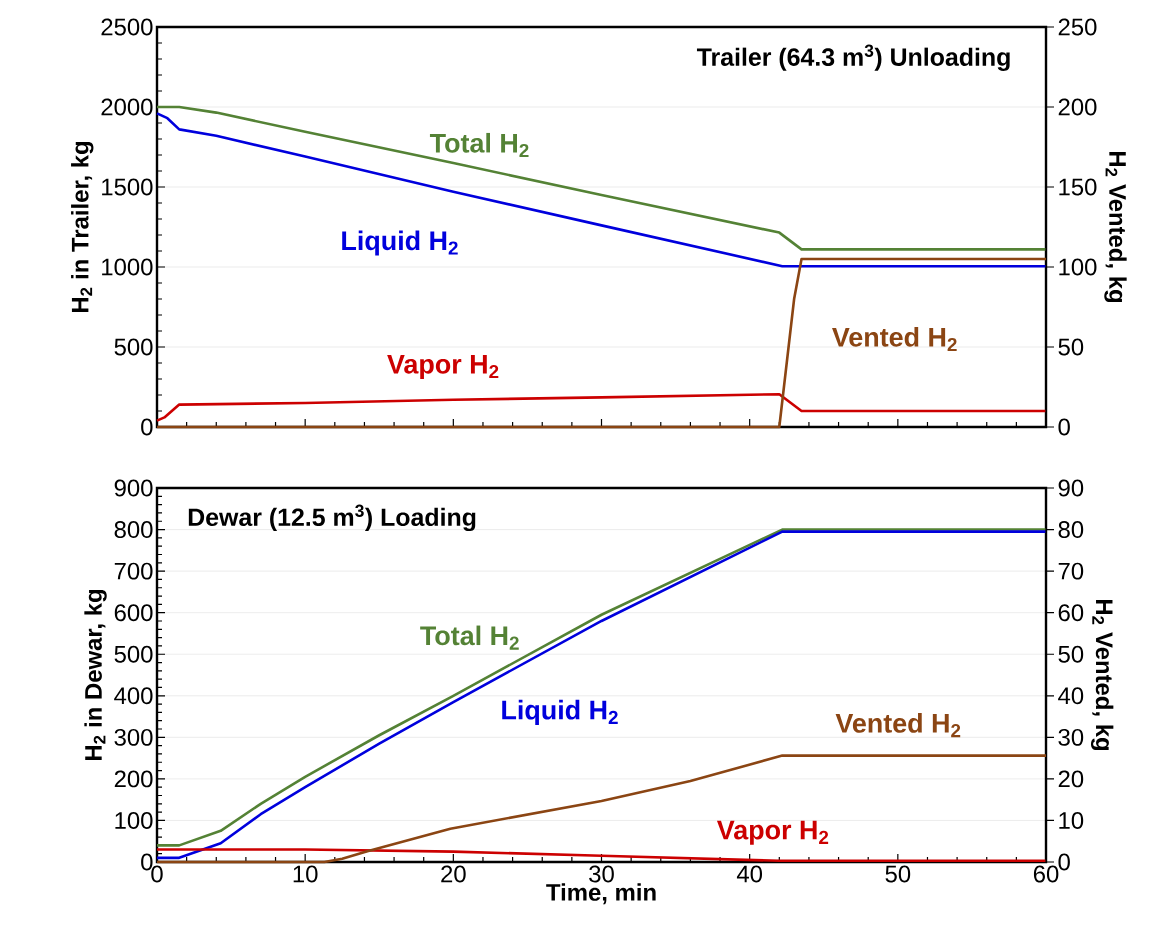 This screenshot has width=1175, height=950. I want to click on x-tick-label: 10, so click(305, 874).